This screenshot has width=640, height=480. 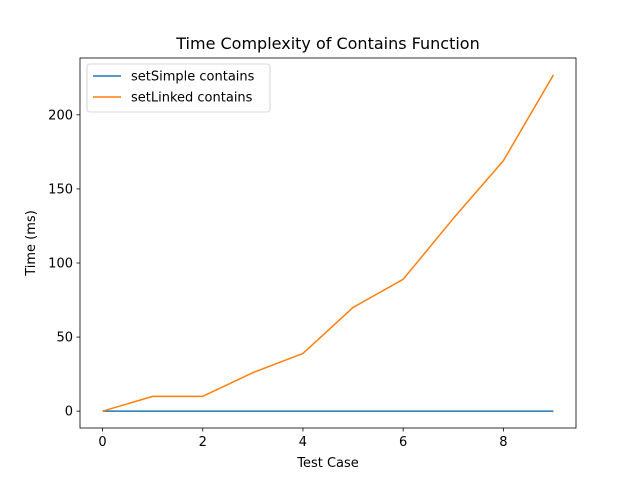 What do you see at coordinates (303, 442) in the screenshot?
I see `x-tick-label: 4` at bounding box center [303, 442].